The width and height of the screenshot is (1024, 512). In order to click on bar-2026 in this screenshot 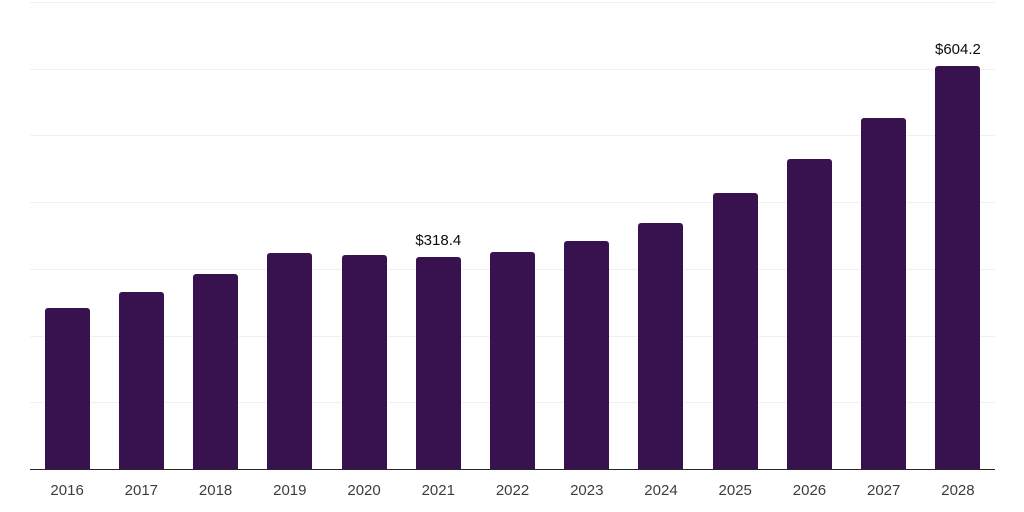, I will do `click(809, 314)`.